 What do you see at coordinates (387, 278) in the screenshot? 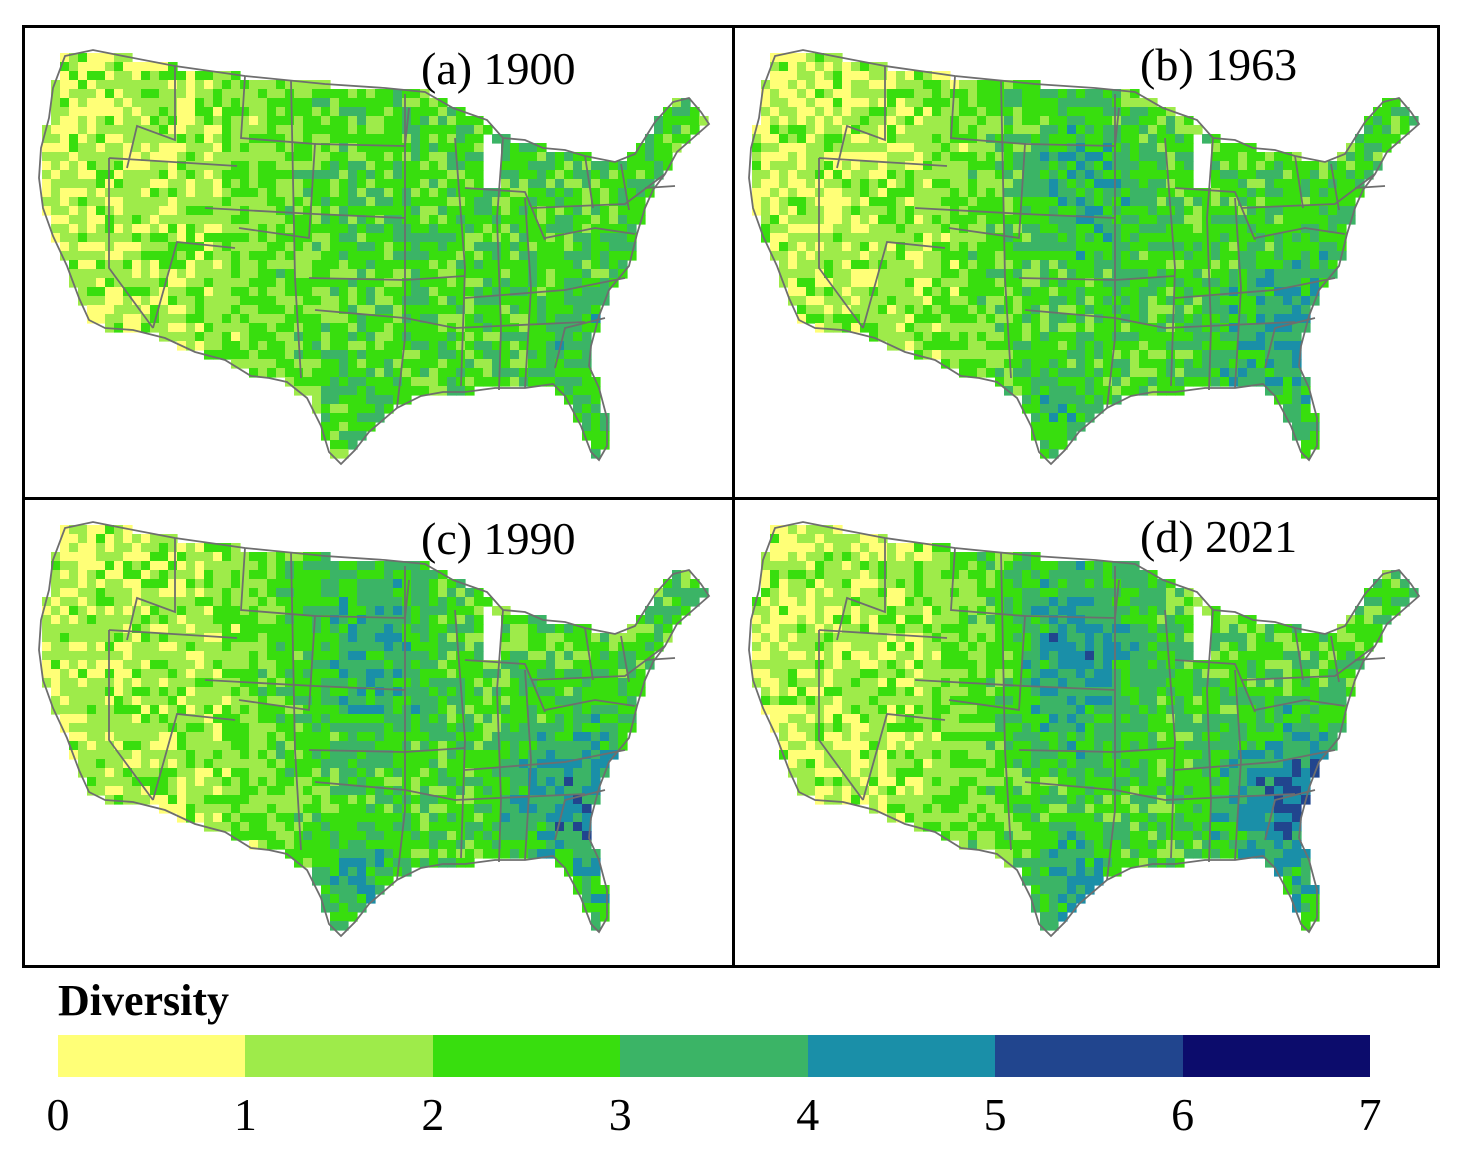
I see `state-boundary` at bounding box center [387, 278].